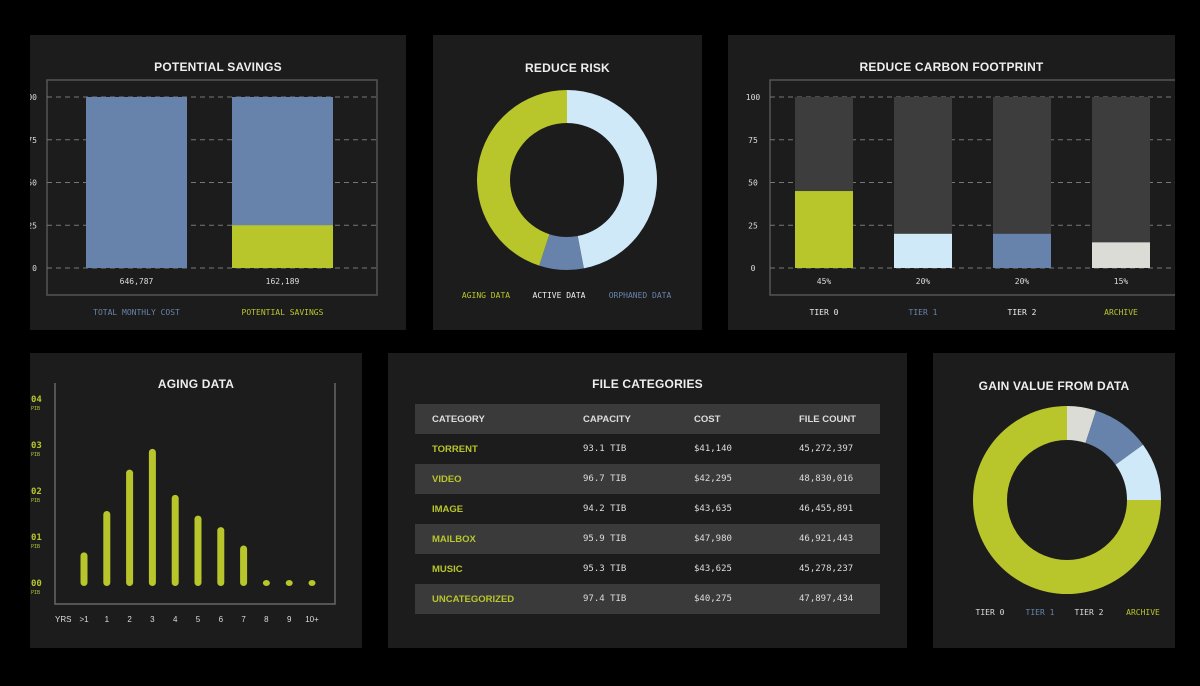  Describe the element at coordinates (289, 619) in the screenshot. I see `x-tick-label: 9` at that location.